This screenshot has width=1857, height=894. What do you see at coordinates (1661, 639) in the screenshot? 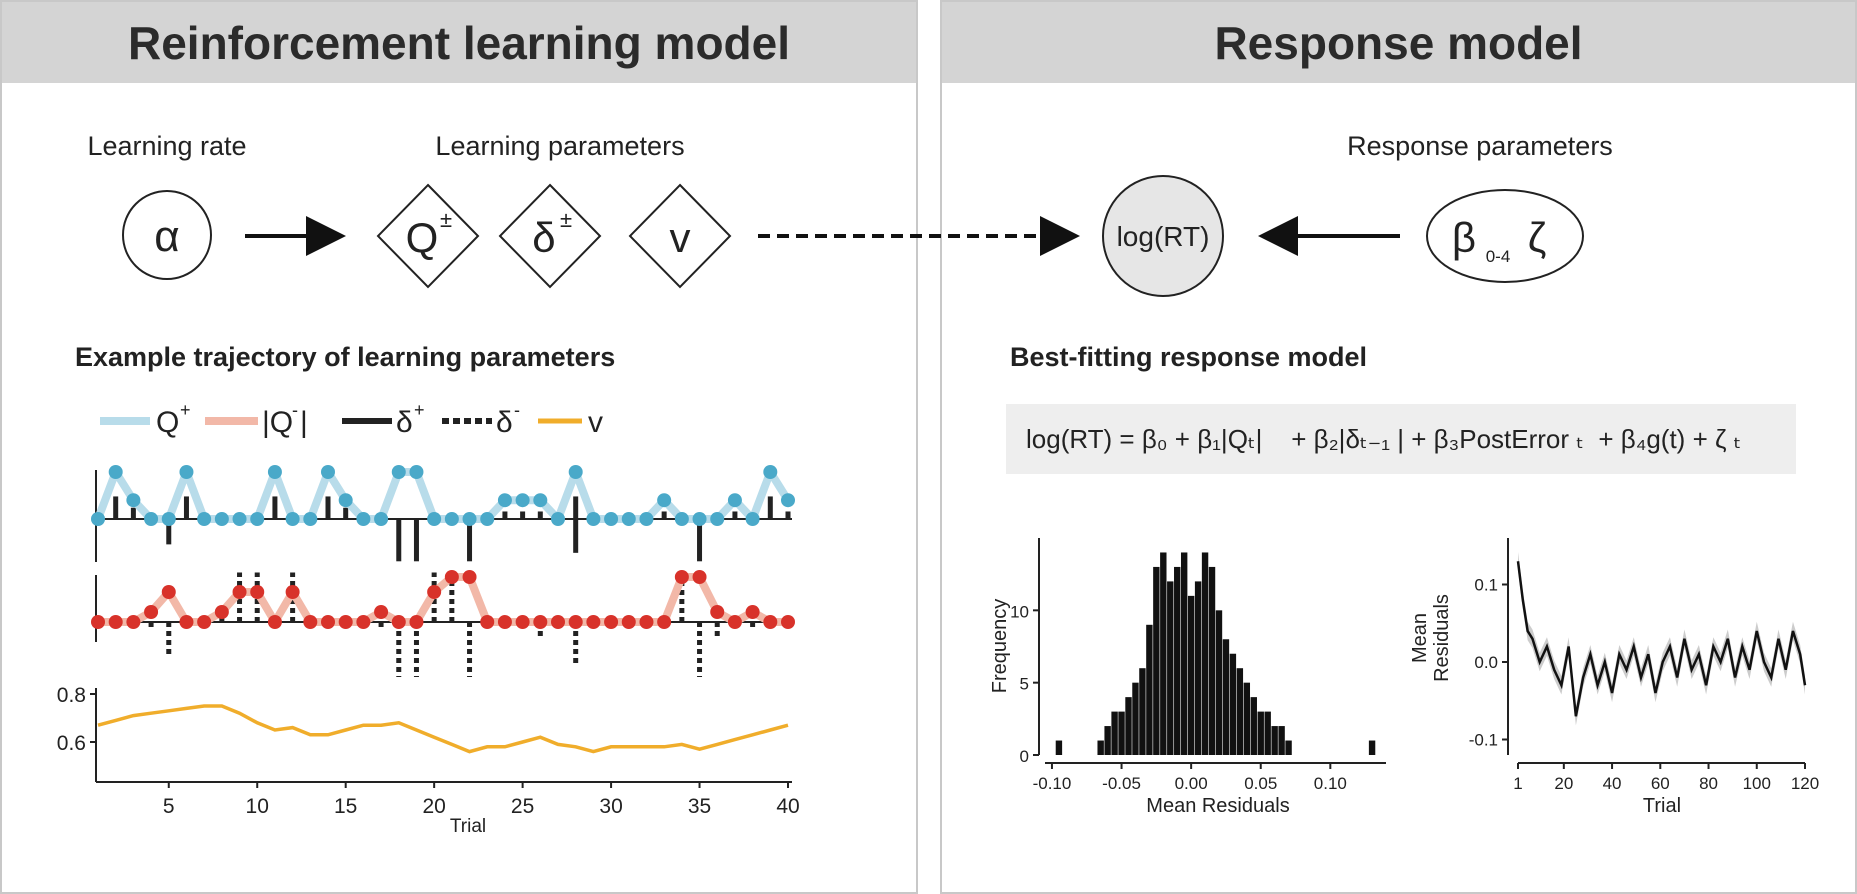
I see `residual-line` at bounding box center [1661, 639].